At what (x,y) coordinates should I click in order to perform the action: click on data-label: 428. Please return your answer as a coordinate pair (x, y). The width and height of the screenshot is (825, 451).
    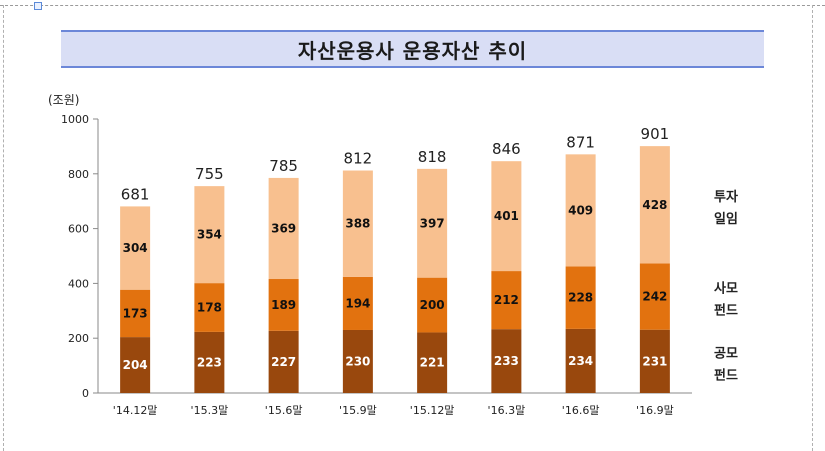
    Looking at the image, I should click on (654, 205).